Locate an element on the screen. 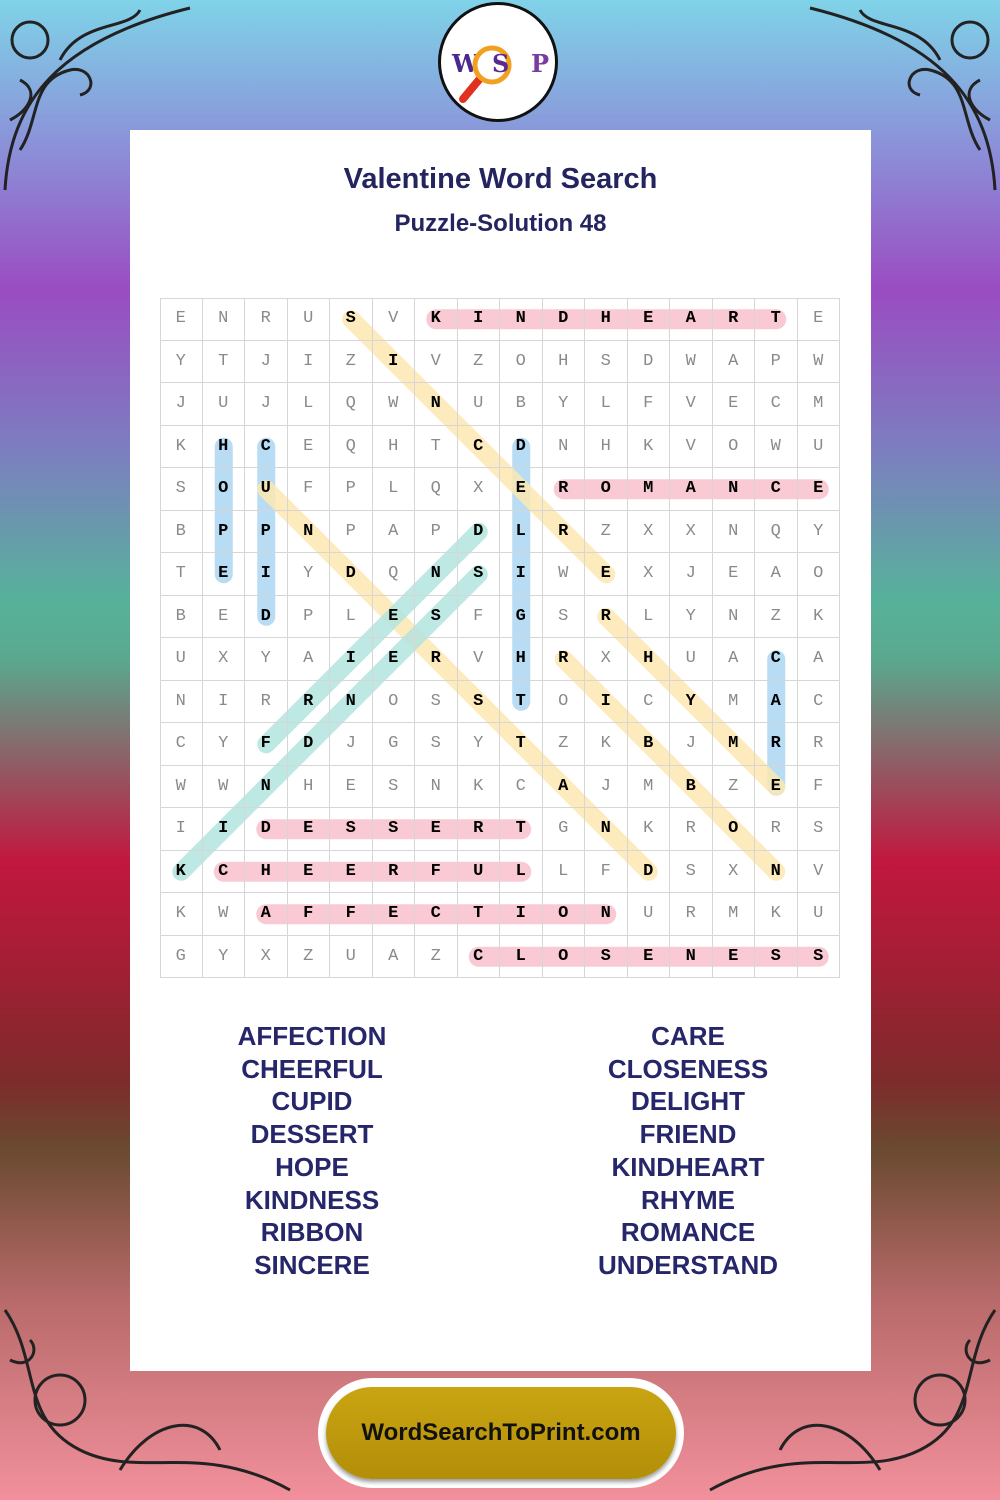 The width and height of the screenshot is (1000, 1500). site-link-button: WordSearchToPrint.com is located at coordinates (501, 1433).